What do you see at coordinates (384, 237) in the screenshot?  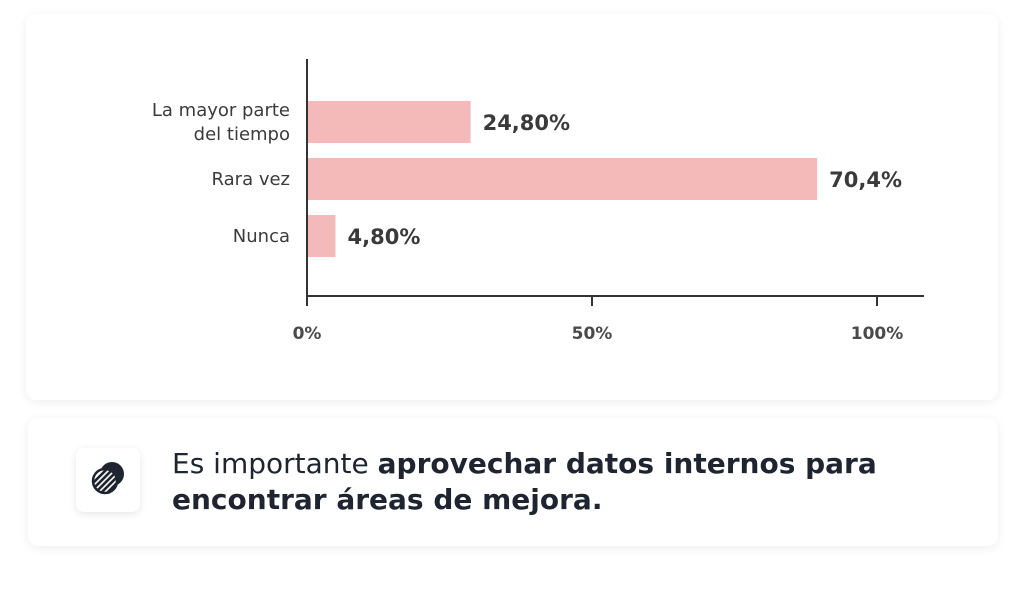 I see `value-label: 4,80%` at bounding box center [384, 237].